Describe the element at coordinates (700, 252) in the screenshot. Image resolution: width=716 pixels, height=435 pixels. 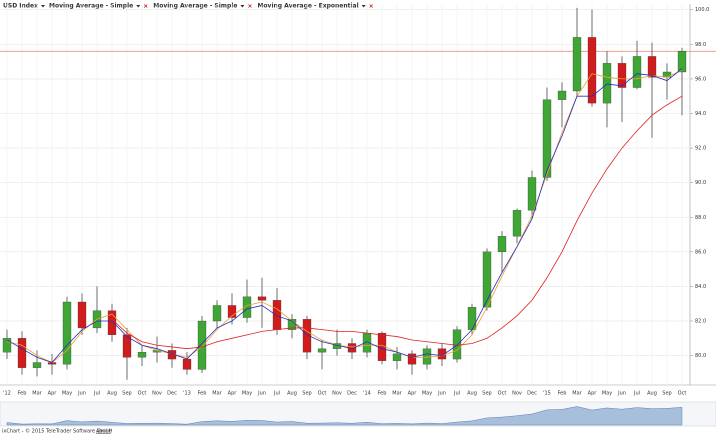
I see `y-tick-label: 86.0` at that location.